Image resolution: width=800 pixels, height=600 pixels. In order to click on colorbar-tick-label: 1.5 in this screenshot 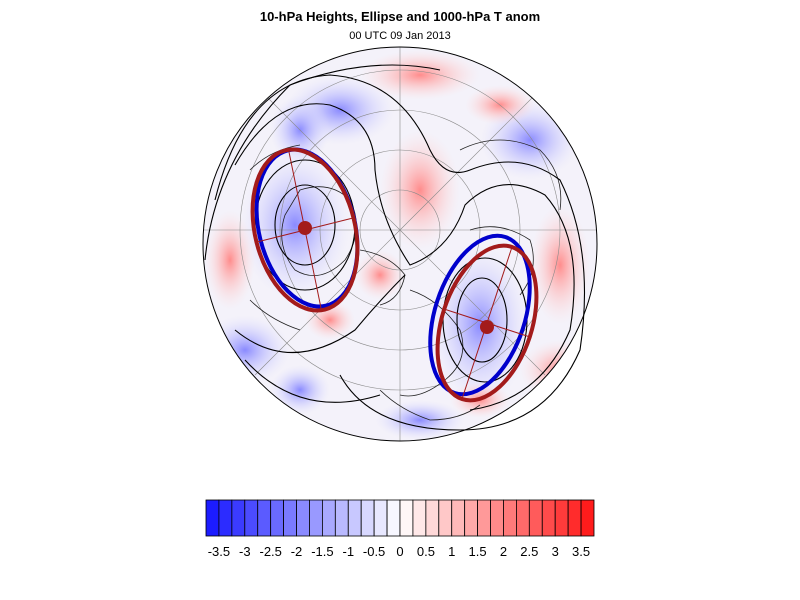, I will do `click(477, 551)`.